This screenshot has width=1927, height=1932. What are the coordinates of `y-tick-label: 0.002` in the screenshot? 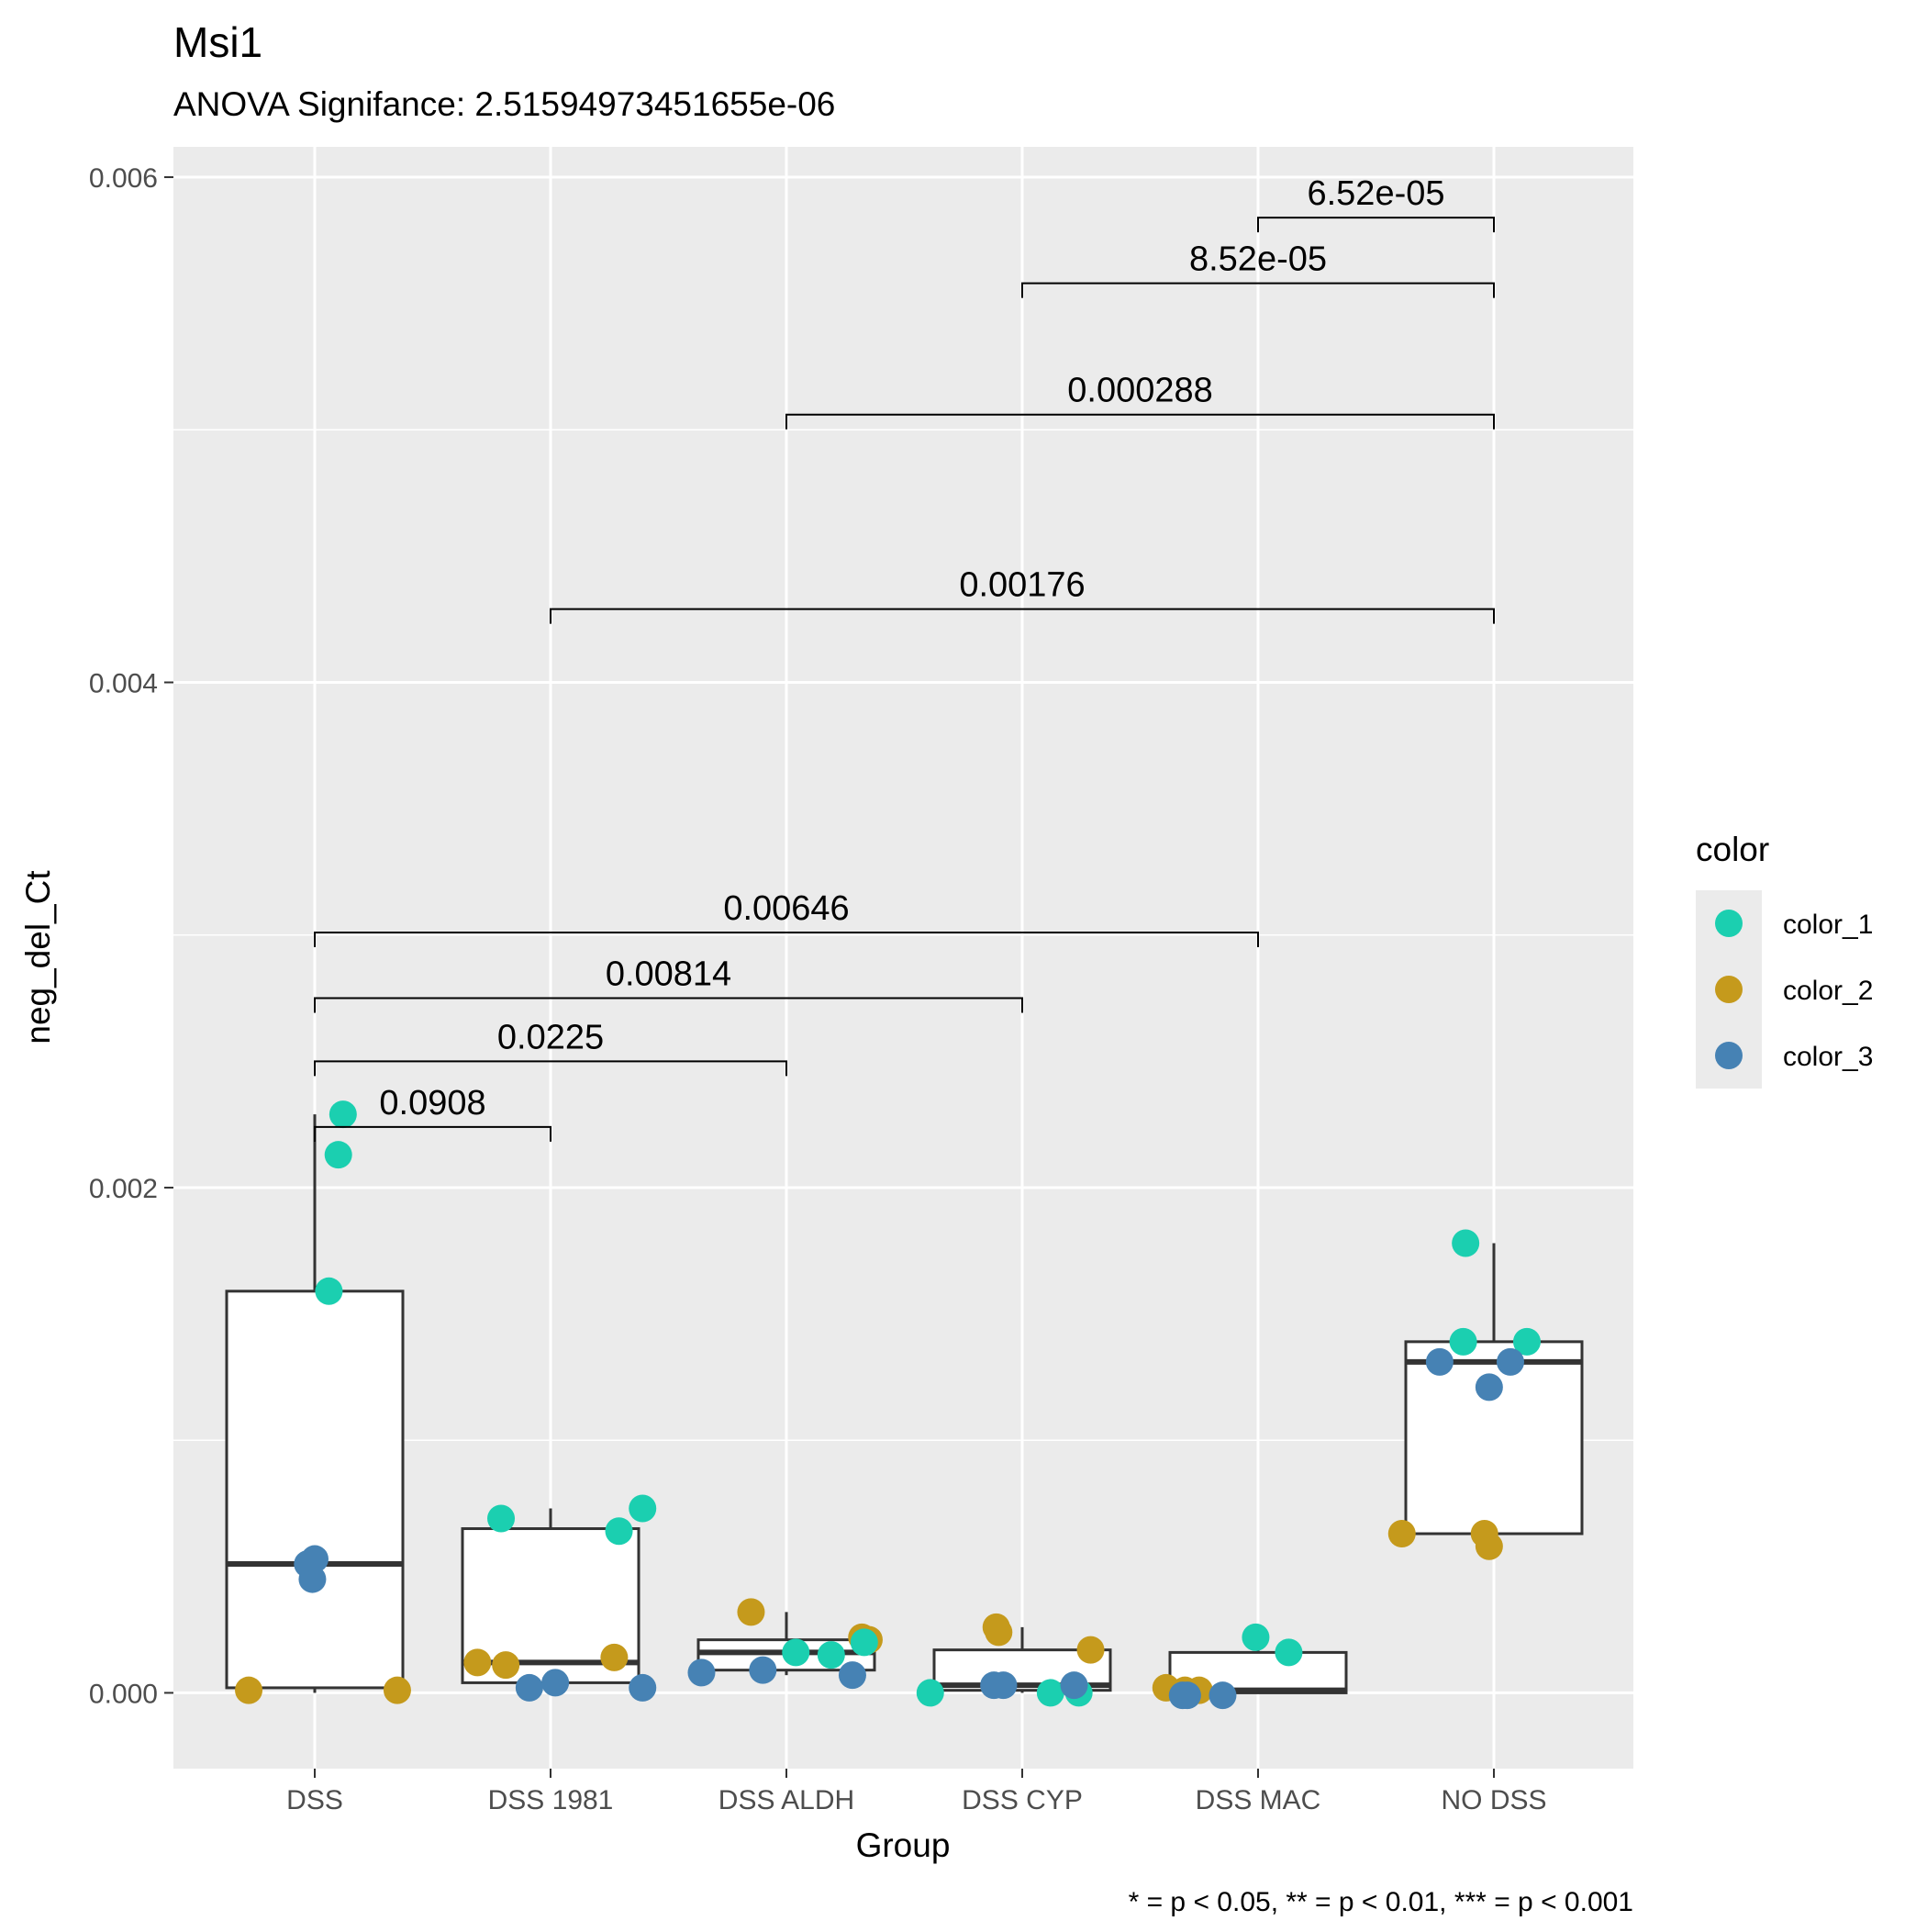 It's located at (123, 1189).